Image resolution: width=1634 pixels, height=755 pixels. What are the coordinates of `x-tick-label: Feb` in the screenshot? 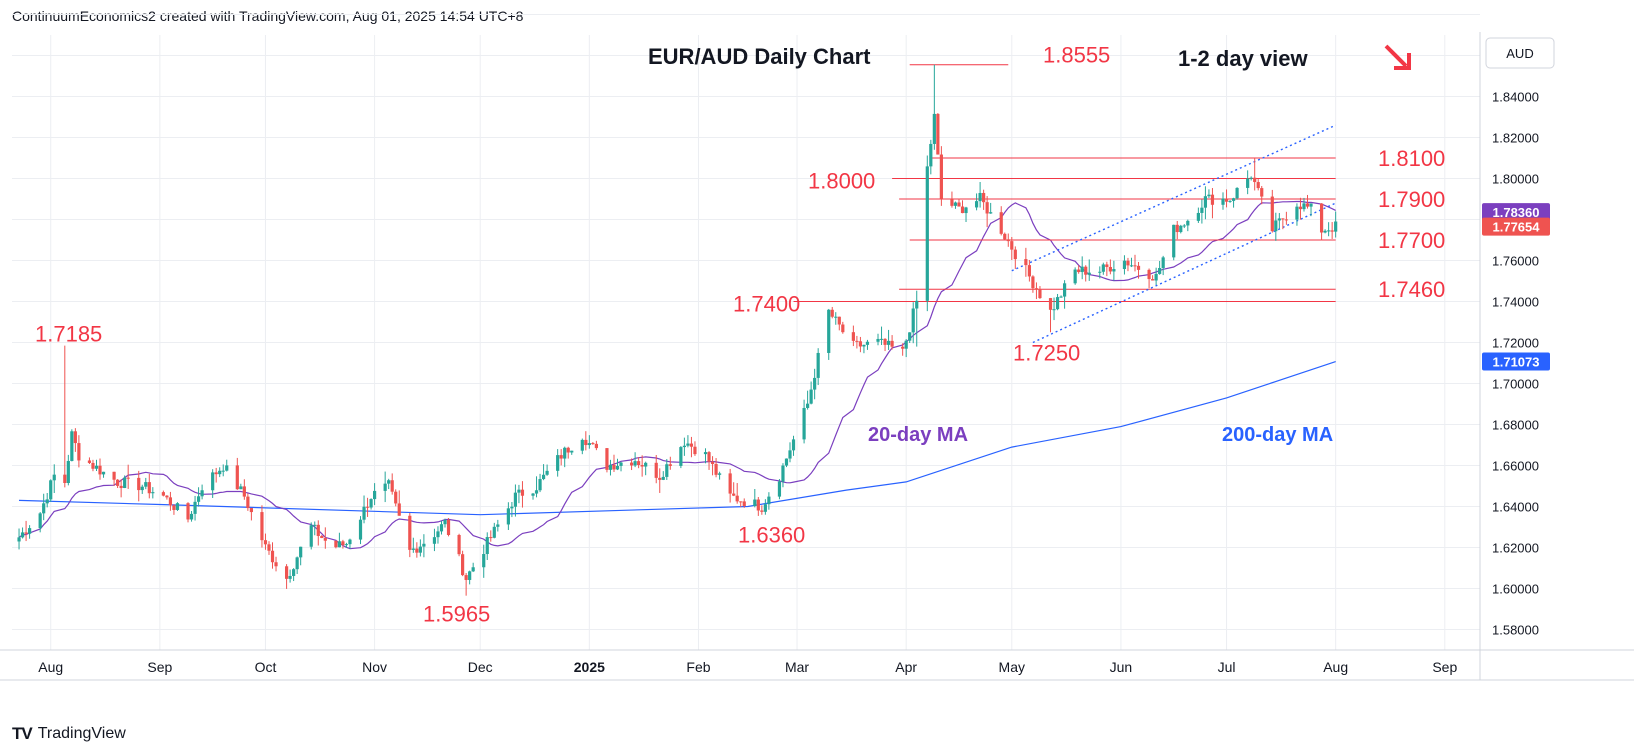 It's located at (698, 667).